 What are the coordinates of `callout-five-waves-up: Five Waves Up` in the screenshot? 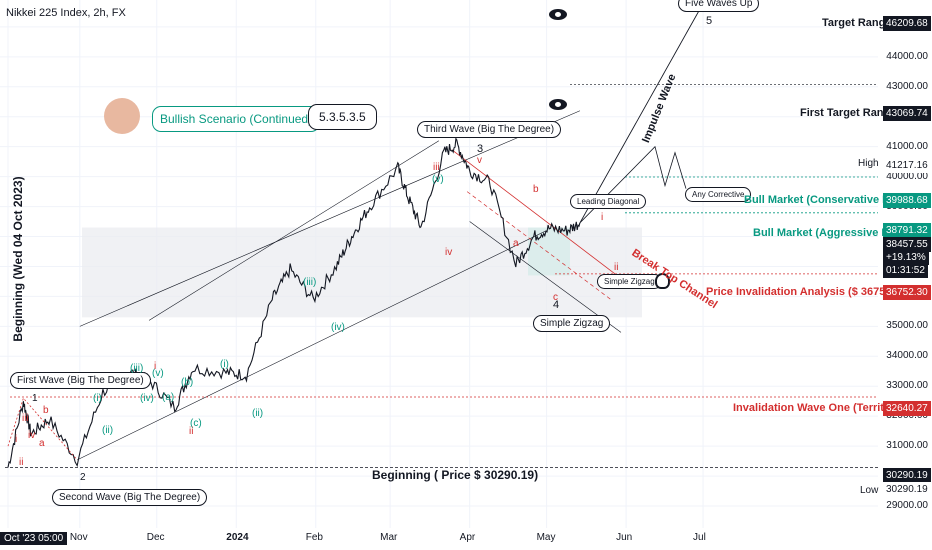 It's located at (719, 6).